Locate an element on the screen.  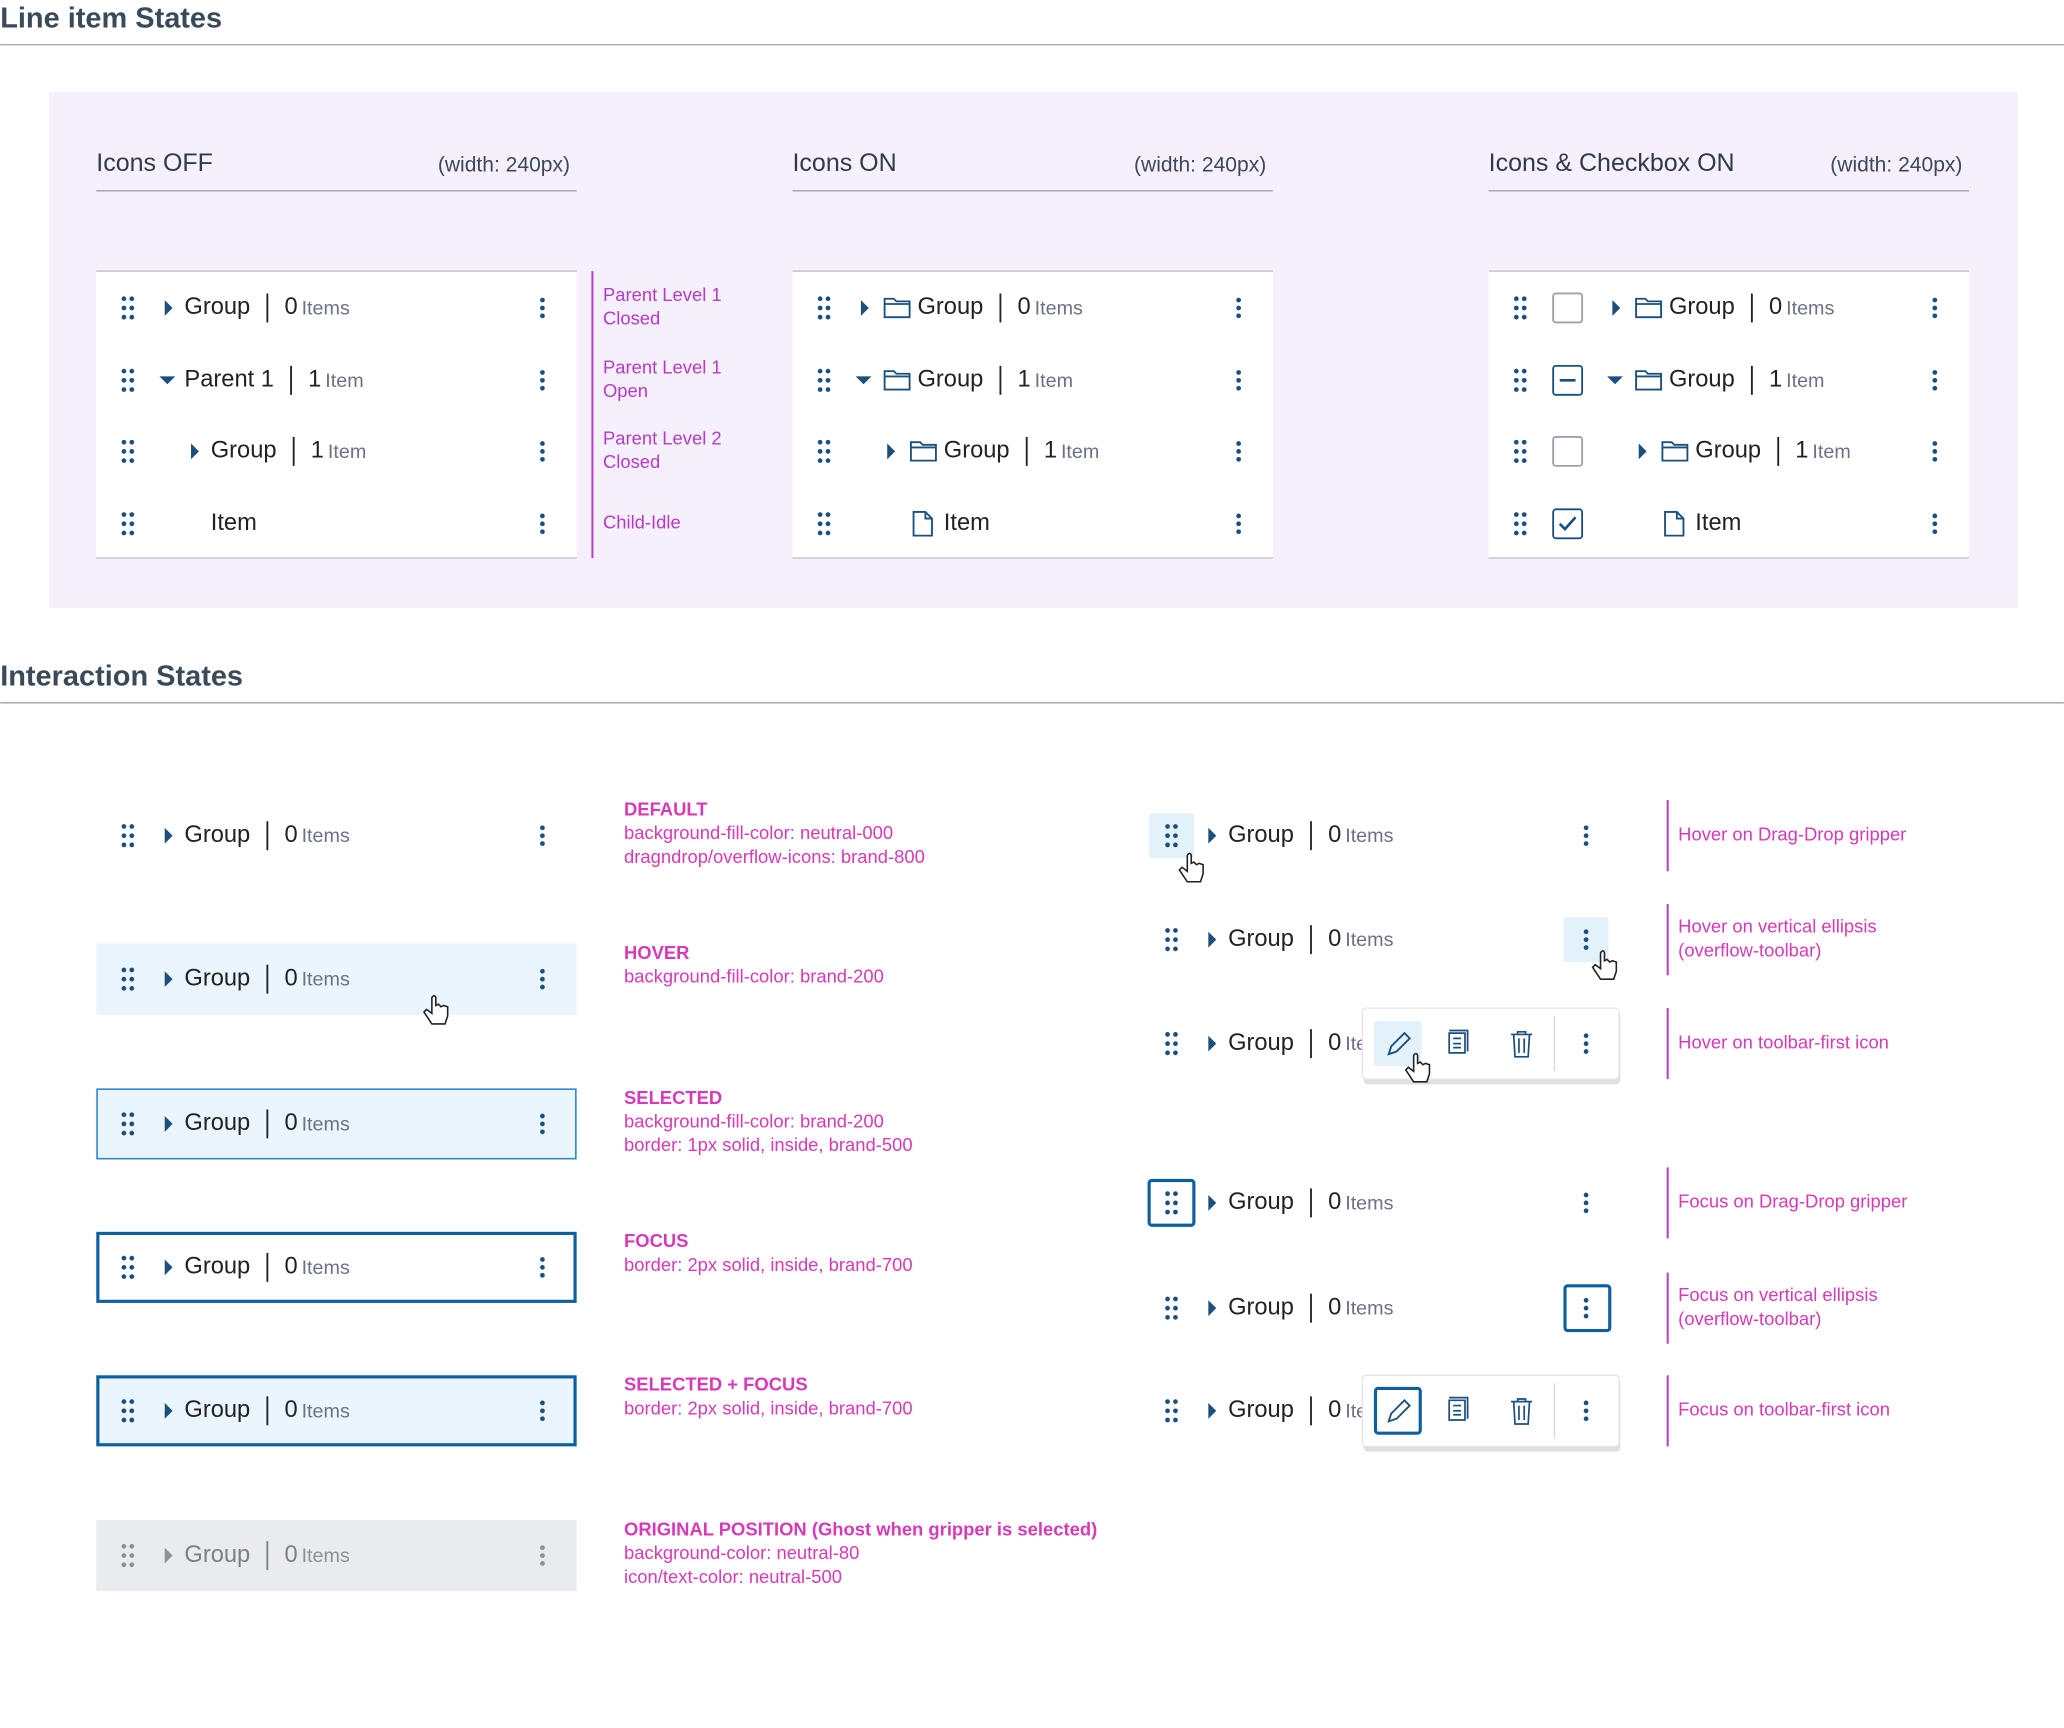
row-note: Parent Level 2 is located at coordinates (662, 437).